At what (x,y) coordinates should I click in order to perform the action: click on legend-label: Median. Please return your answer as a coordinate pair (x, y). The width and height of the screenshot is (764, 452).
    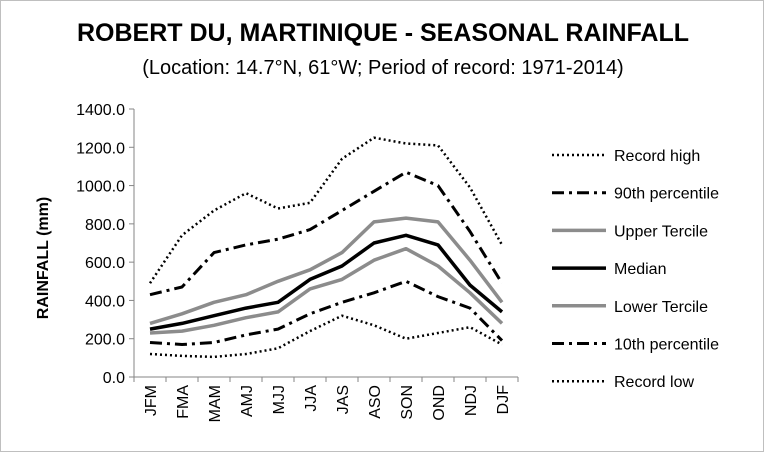
    Looking at the image, I should click on (640, 269).